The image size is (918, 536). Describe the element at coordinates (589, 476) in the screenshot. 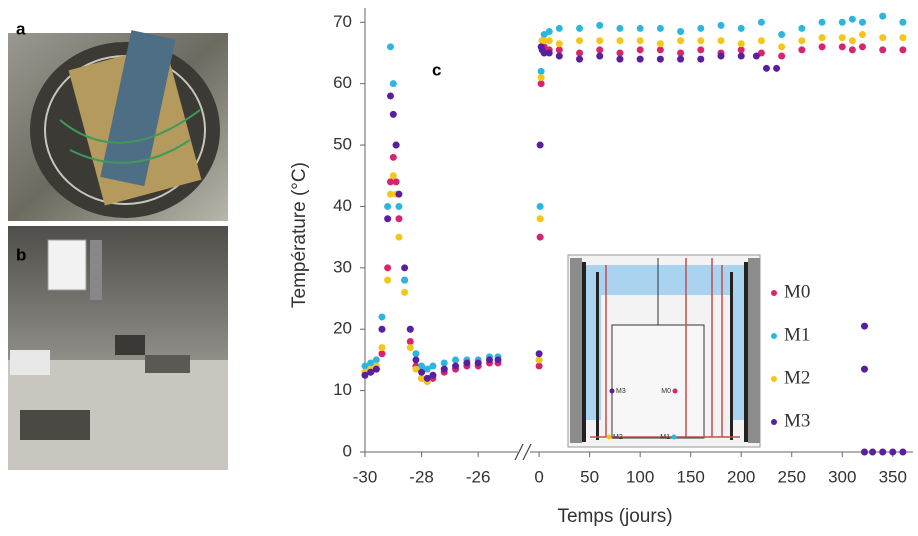

I see `x-tick-label: 50` at that location.